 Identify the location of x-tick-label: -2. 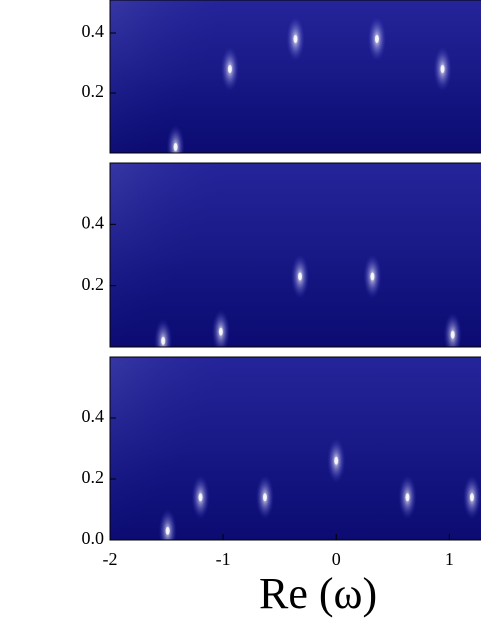
(110, 559).